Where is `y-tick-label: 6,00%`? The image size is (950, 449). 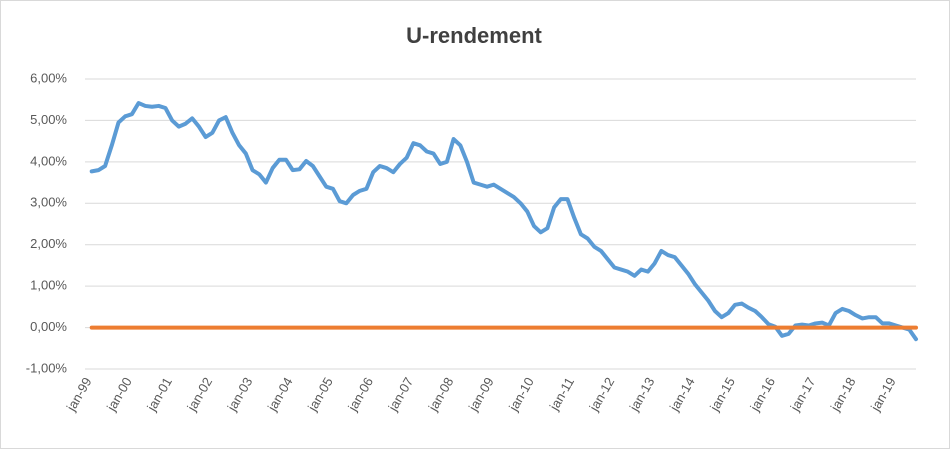
y-tick-label: 6,00% is located at coordinates (48, 77).